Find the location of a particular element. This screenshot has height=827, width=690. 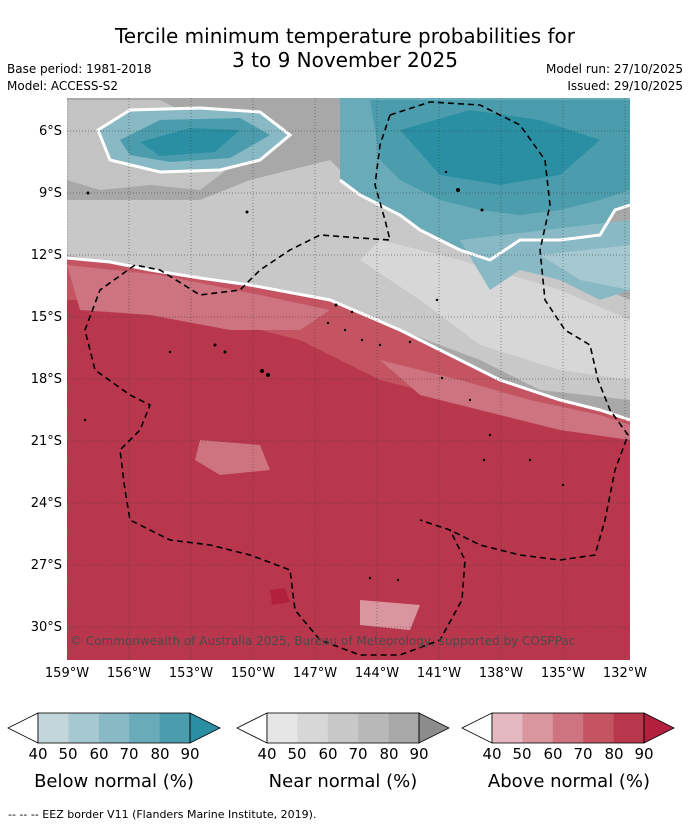

x-tick-label: 150°W is located at coordinates (253, 673).